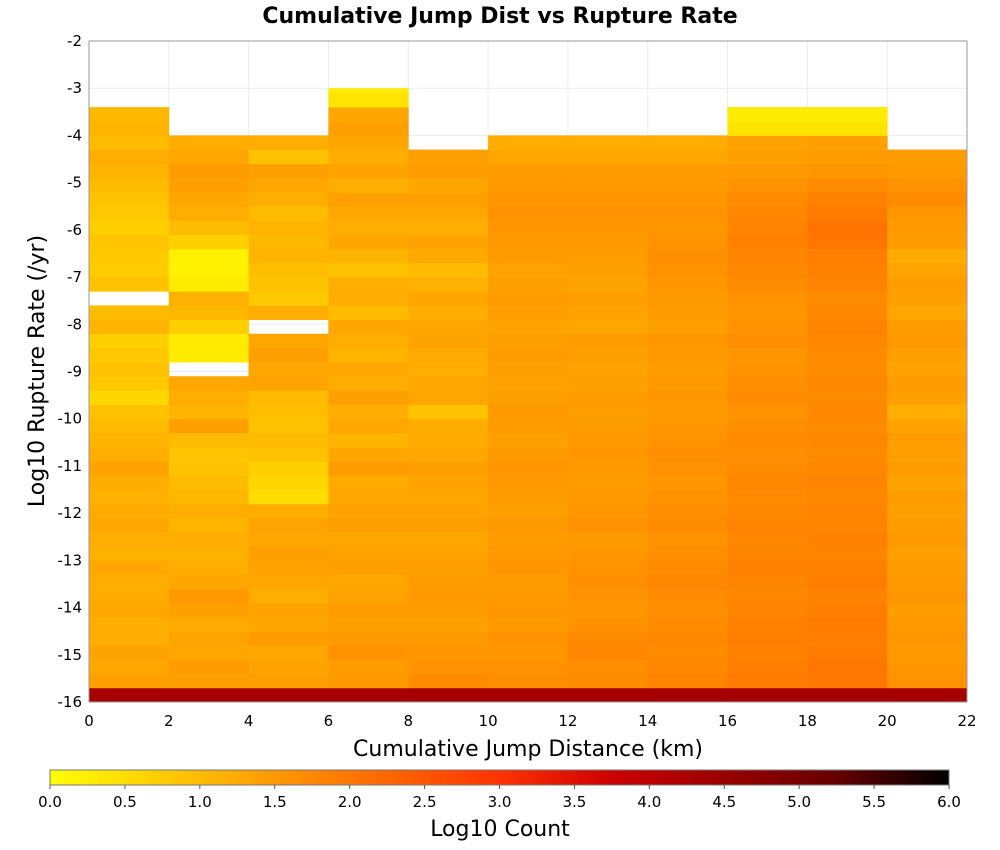 This screenshot has width=1000, height=850. I want to click on x-tick-label: 20, so click(887, 721).